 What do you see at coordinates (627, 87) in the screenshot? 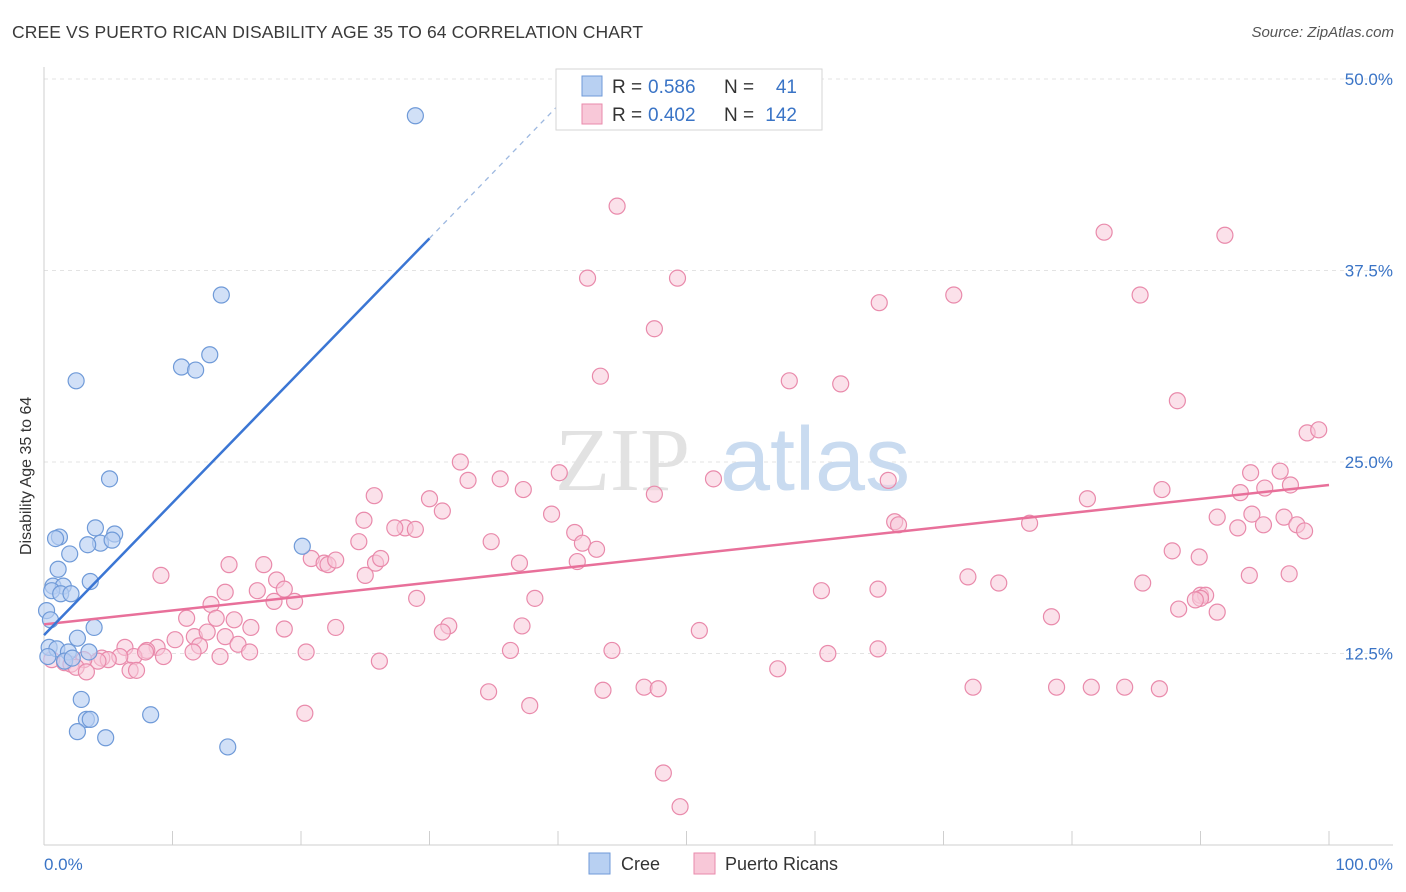
I see `cree-r-label: R =` at bounding box center [627, 87].